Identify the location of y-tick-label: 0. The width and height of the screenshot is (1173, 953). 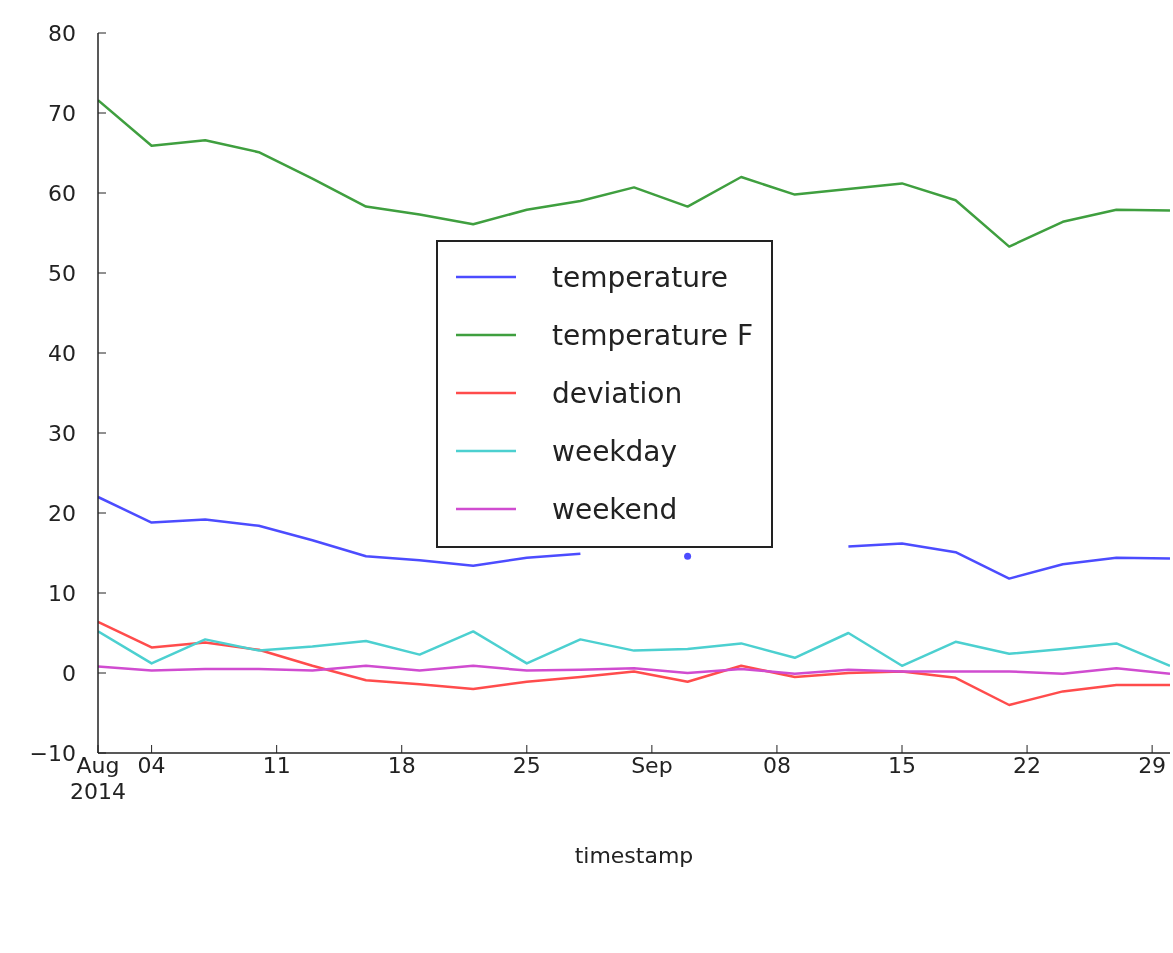
(69, 673).